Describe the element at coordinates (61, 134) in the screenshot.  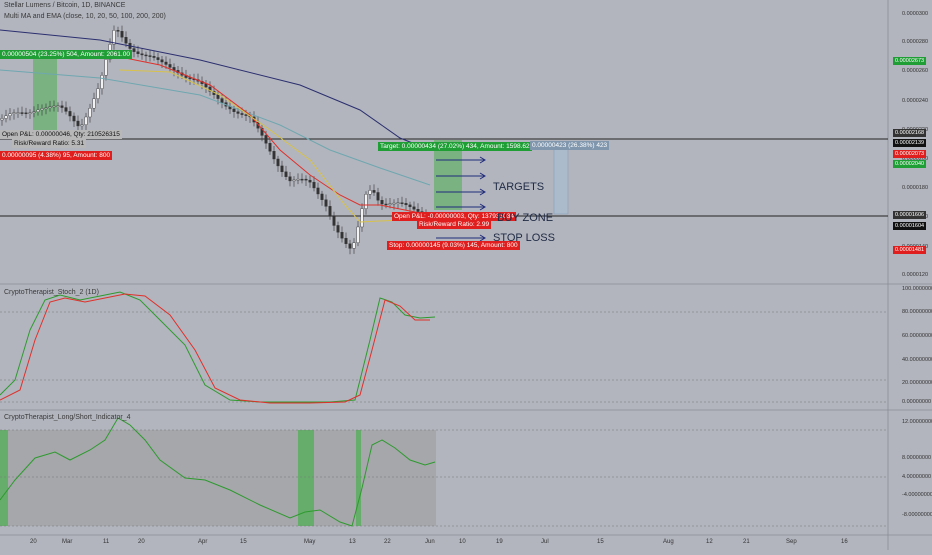
I see `left-entry-tag: Open P&L: 0.00000046, Qty: 210526315` at that location.